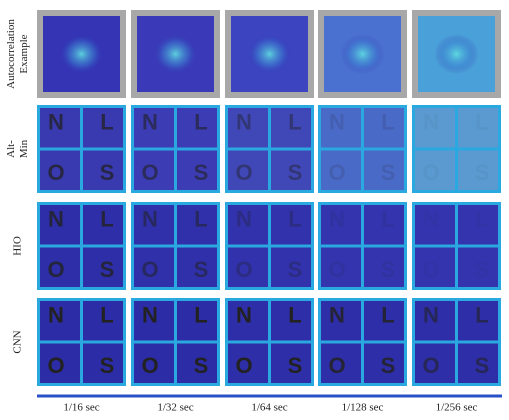  I want to click on row-label: CNN, so click(18, 341).